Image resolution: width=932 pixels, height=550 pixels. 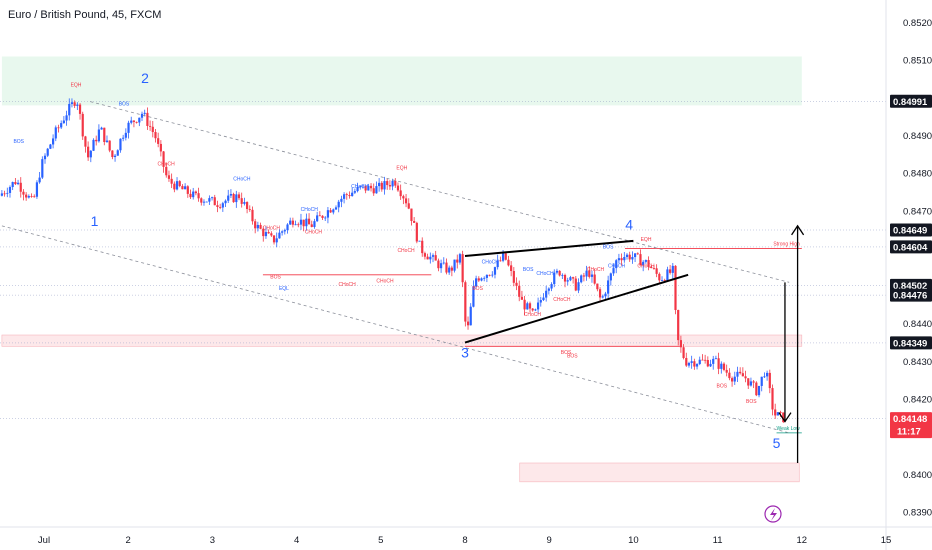 I want to click on lightning-icon-bolt, so click(x=773, y=514).